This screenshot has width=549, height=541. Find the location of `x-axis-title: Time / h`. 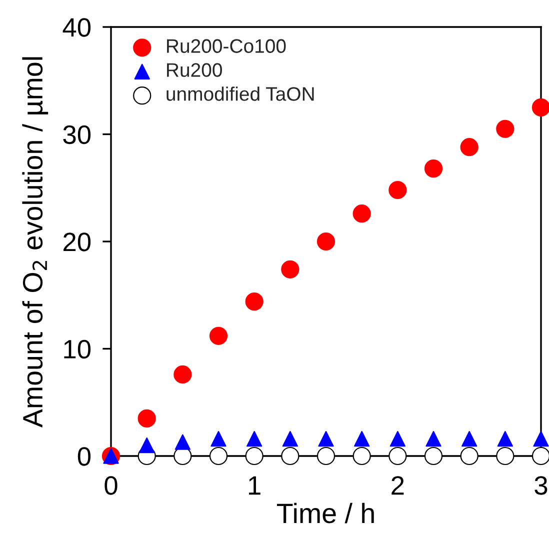

x-axis-title: Time / h is located at coordinates (325, 513).